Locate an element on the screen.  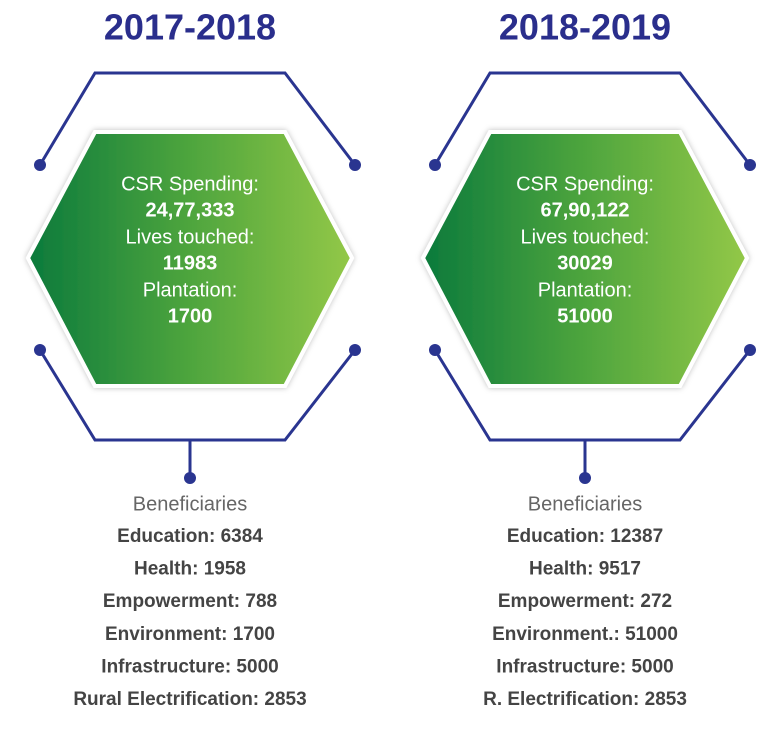
beneficiary-item: Health: 9517 is located at coordinates (585, 569).